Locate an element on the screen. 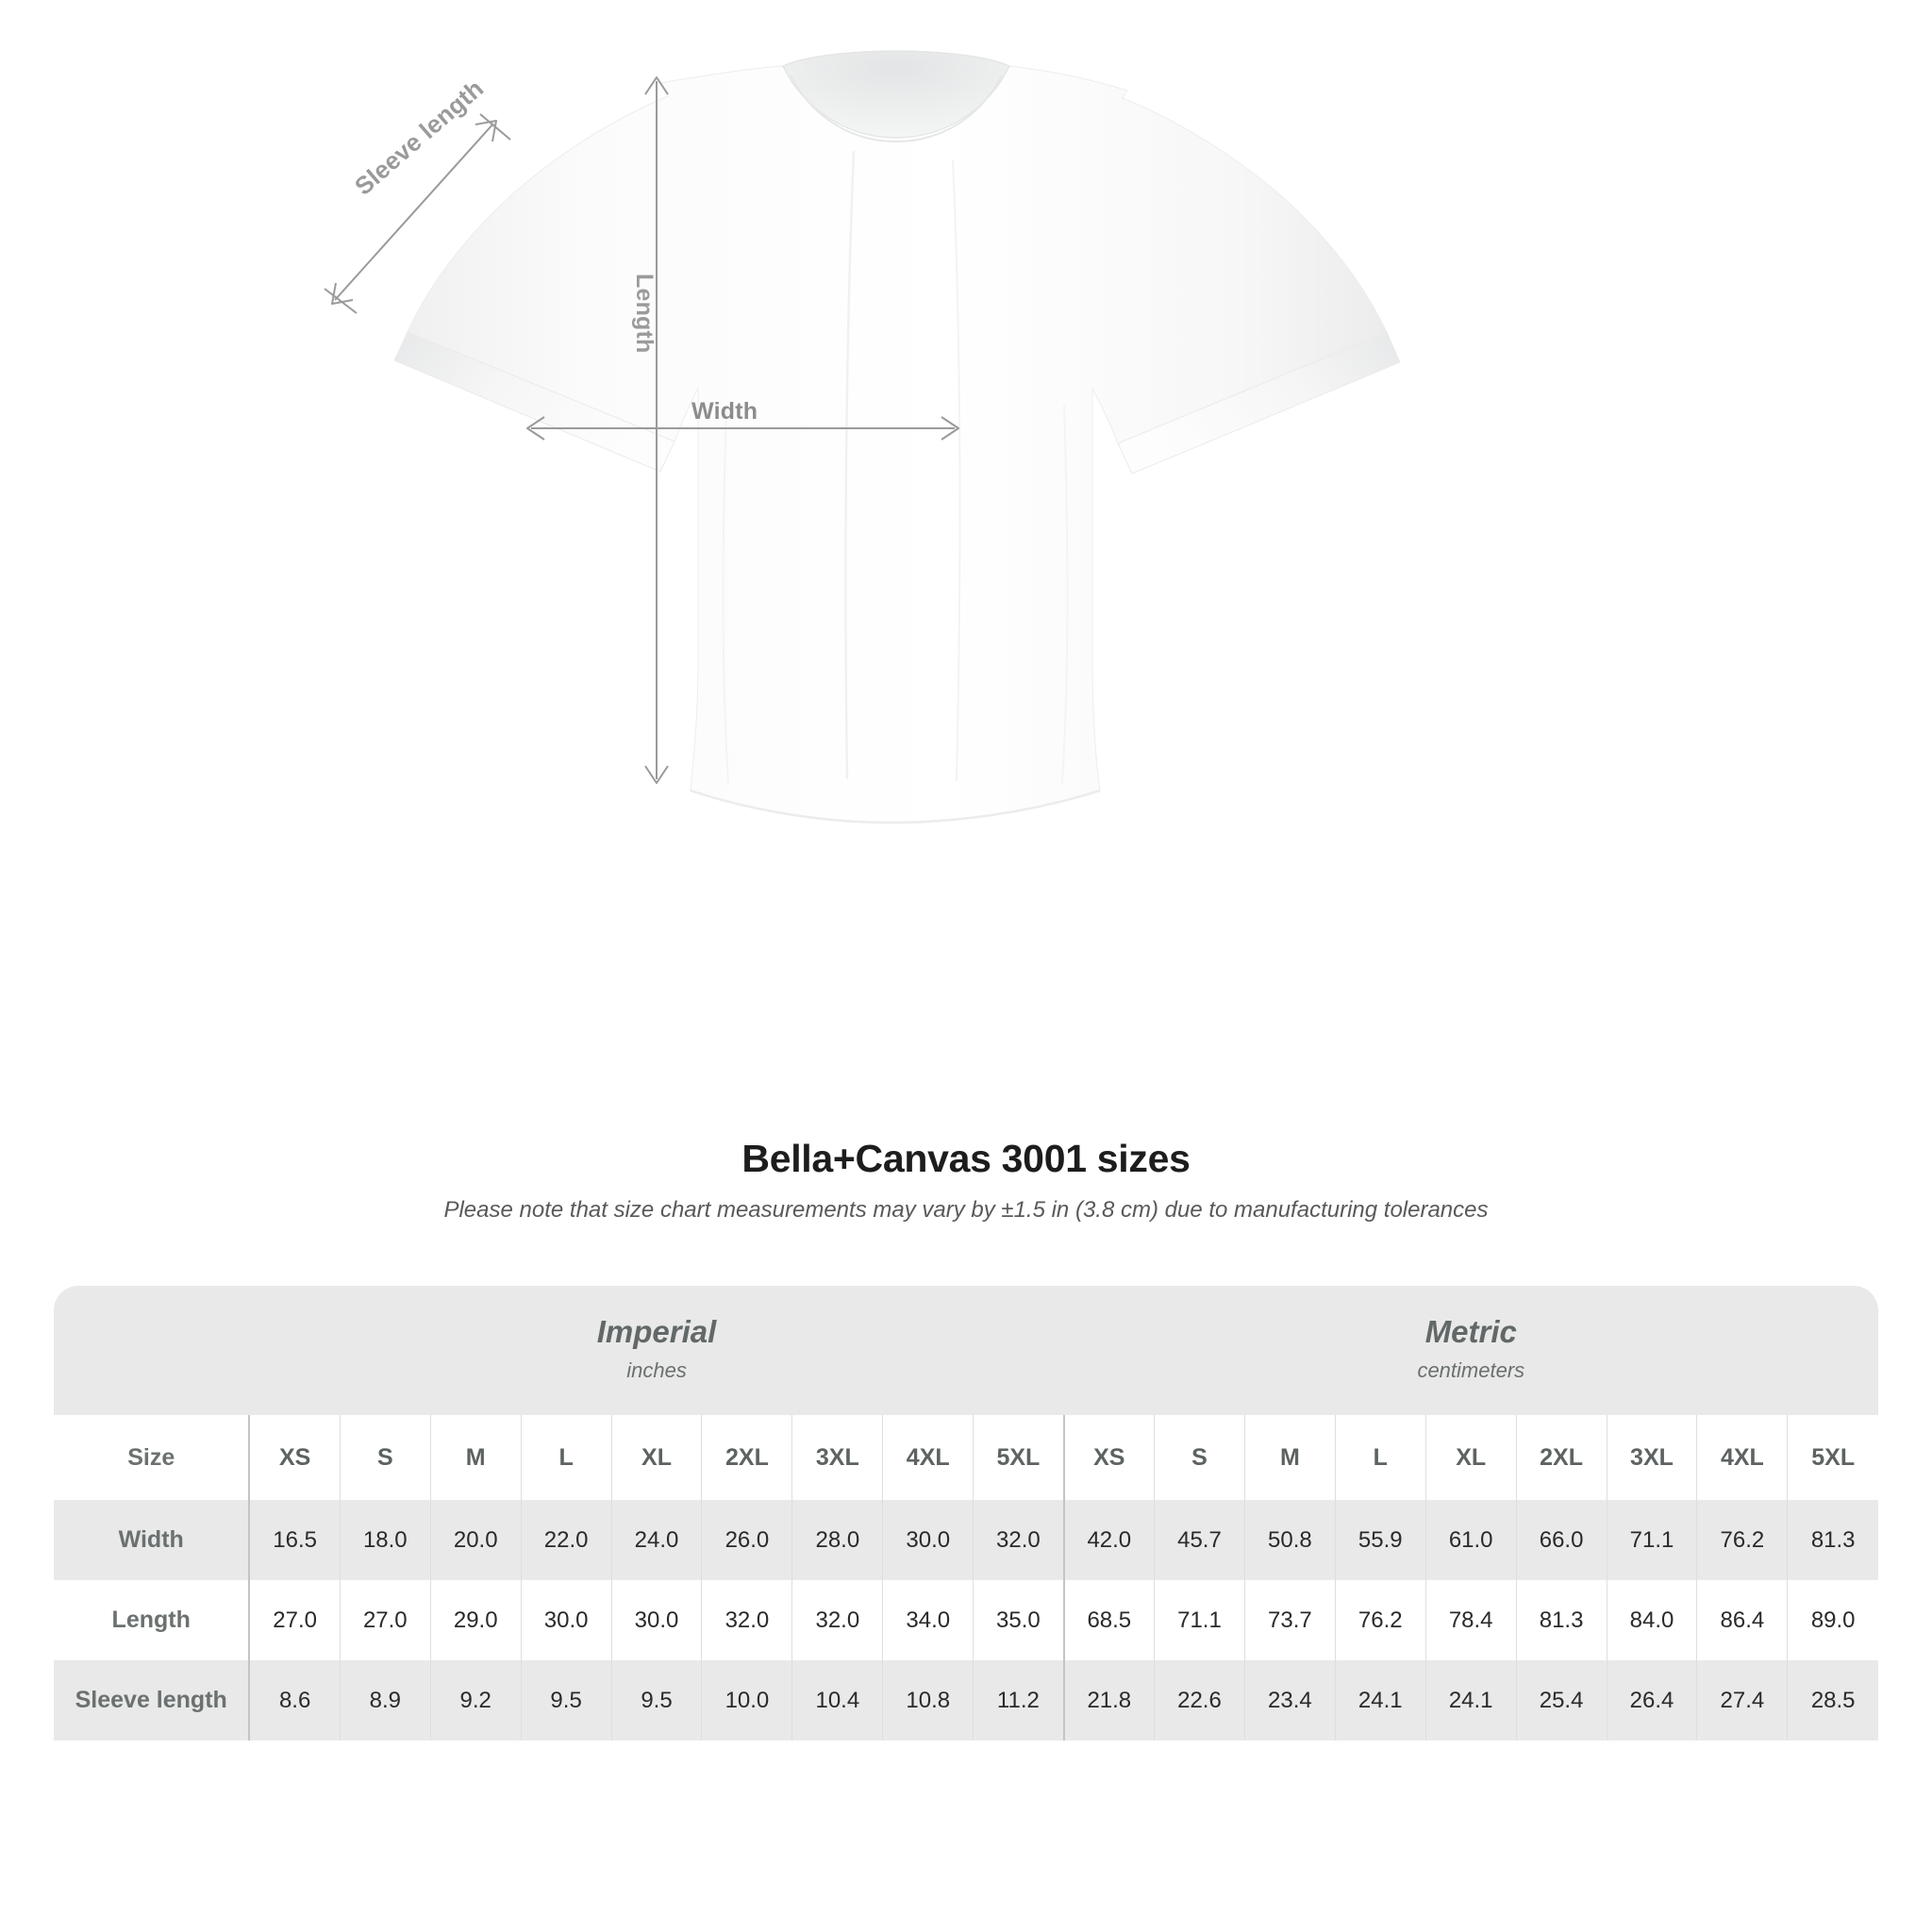 This screenshot has height=1932, width=1932. cell-sleeve-length-imperial-s: 8.9 is located at coordinates (385, 1700).